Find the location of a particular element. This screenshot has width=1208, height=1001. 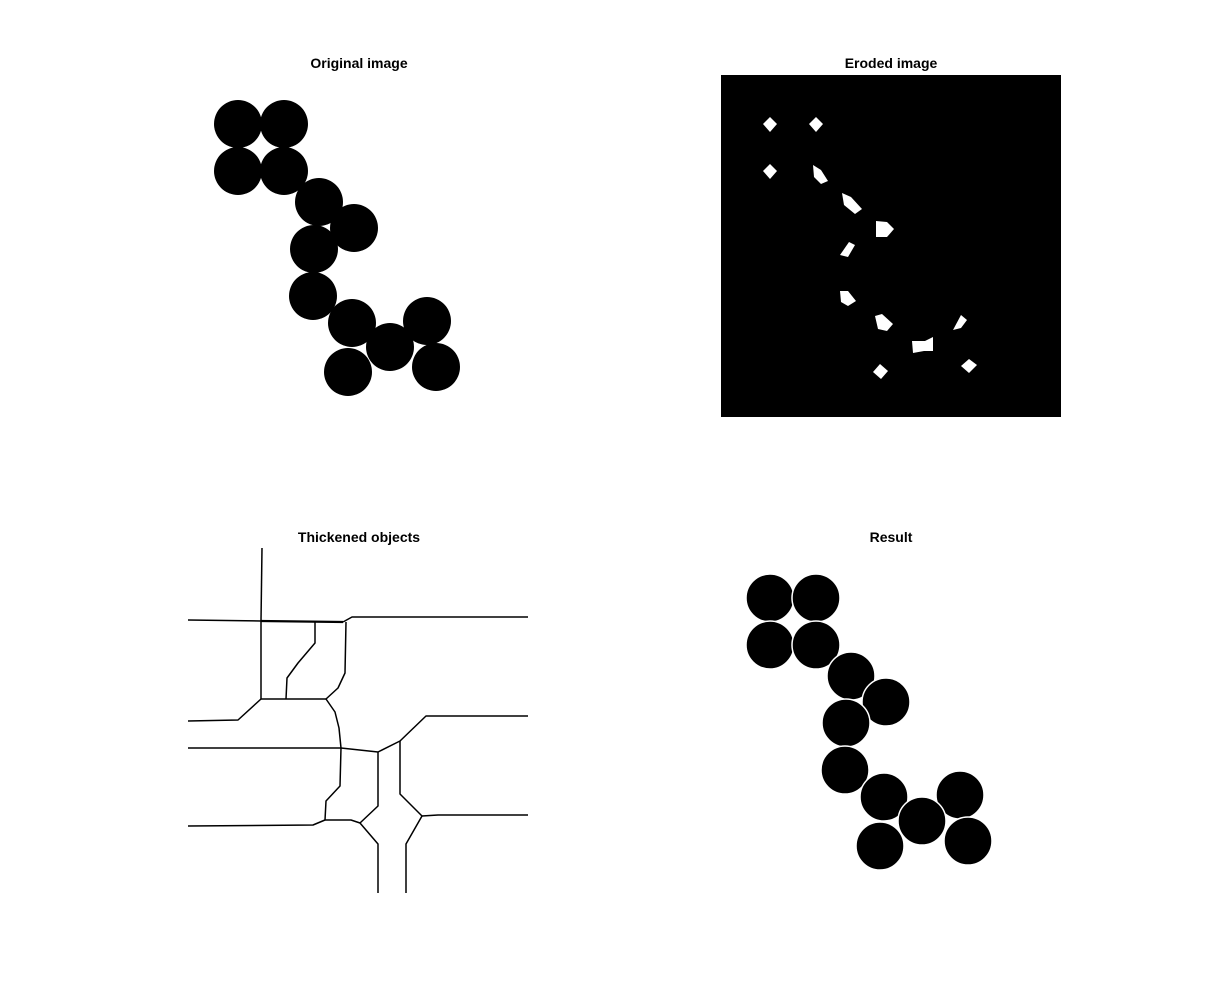

eroded-image-canvas is located at coordinates (891, 246).